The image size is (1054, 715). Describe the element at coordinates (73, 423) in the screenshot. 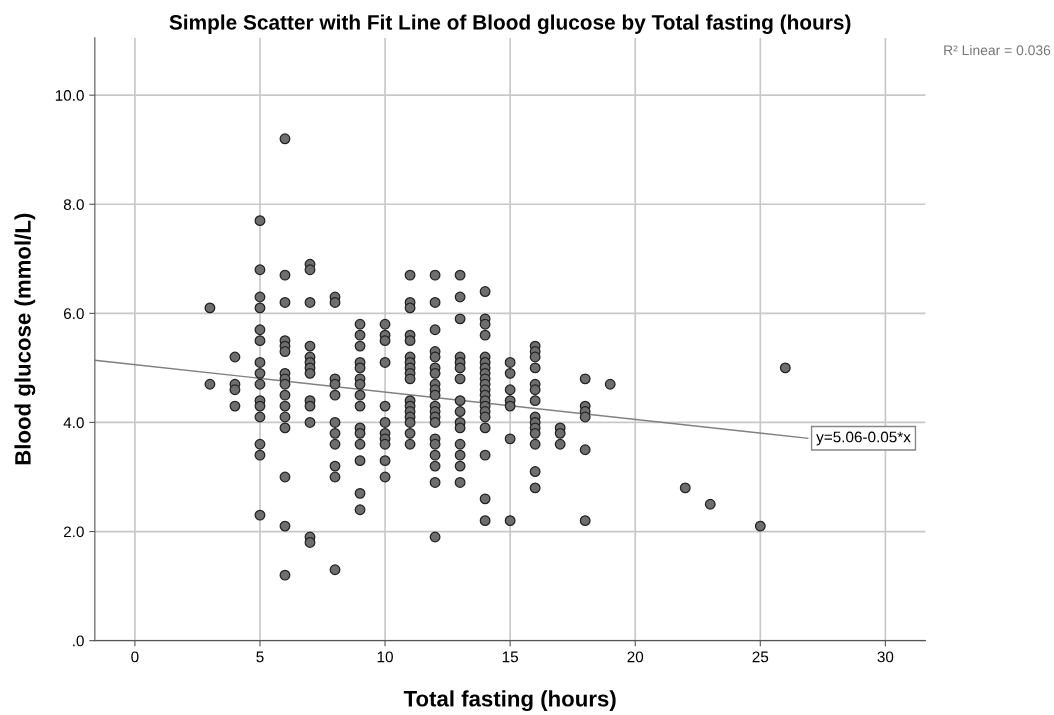

I see `y-tick-label: 4.0` at that location.